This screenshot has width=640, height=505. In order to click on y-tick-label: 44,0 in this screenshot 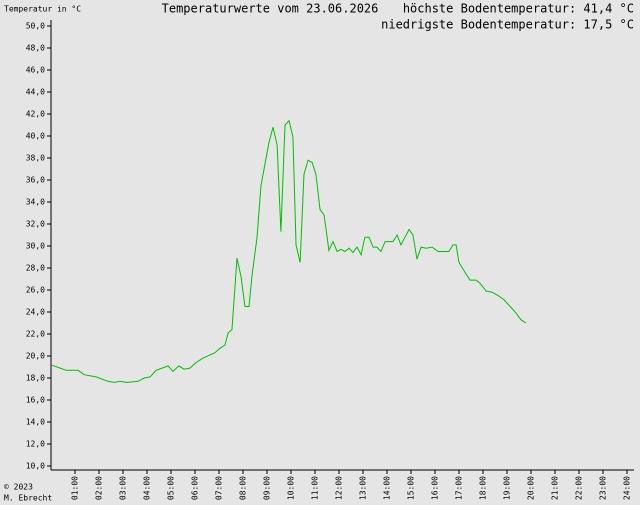, I will do `click(35, 92)`.